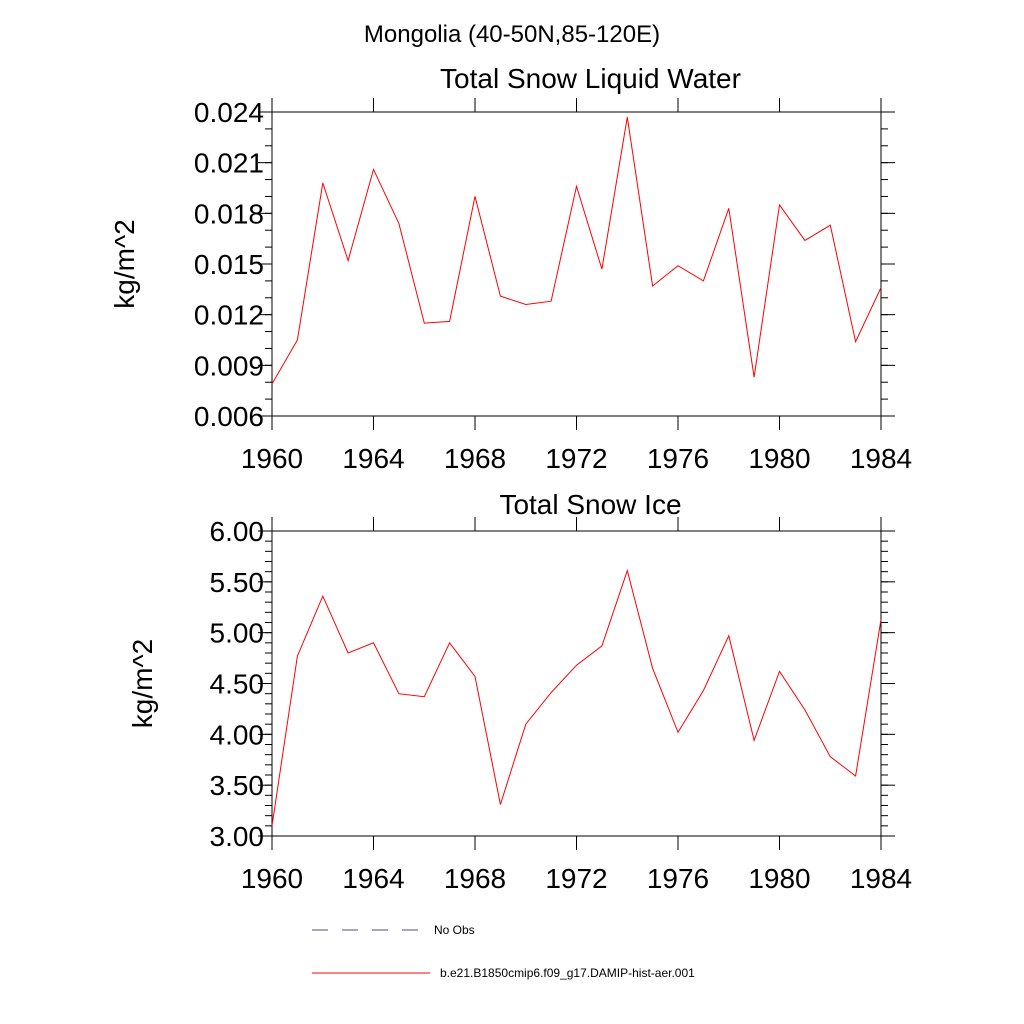  What do you see at coordinates (678, 458) in the screenshot?
I see `x-tick-label-liquid: 1976` at bounding box center [678, 458].